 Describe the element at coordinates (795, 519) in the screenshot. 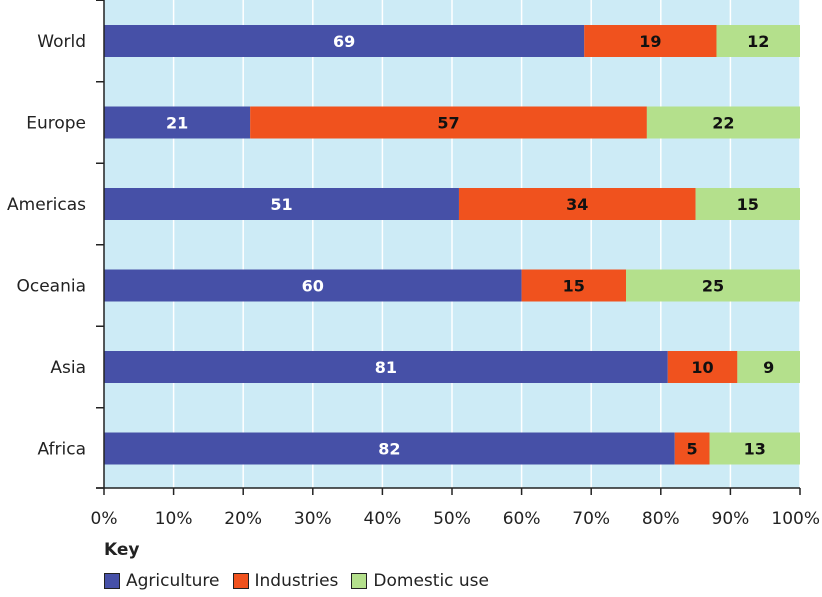

I see `x-tick-label: 100%` at that location.